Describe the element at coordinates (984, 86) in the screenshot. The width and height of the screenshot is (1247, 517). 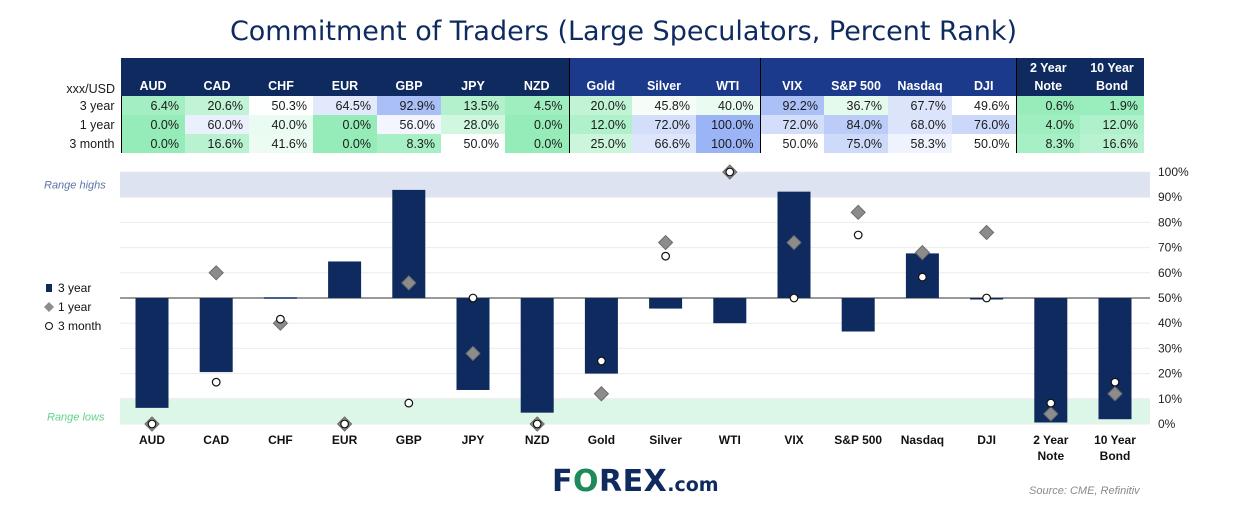
I see `header-line-2: DJI` at that location.